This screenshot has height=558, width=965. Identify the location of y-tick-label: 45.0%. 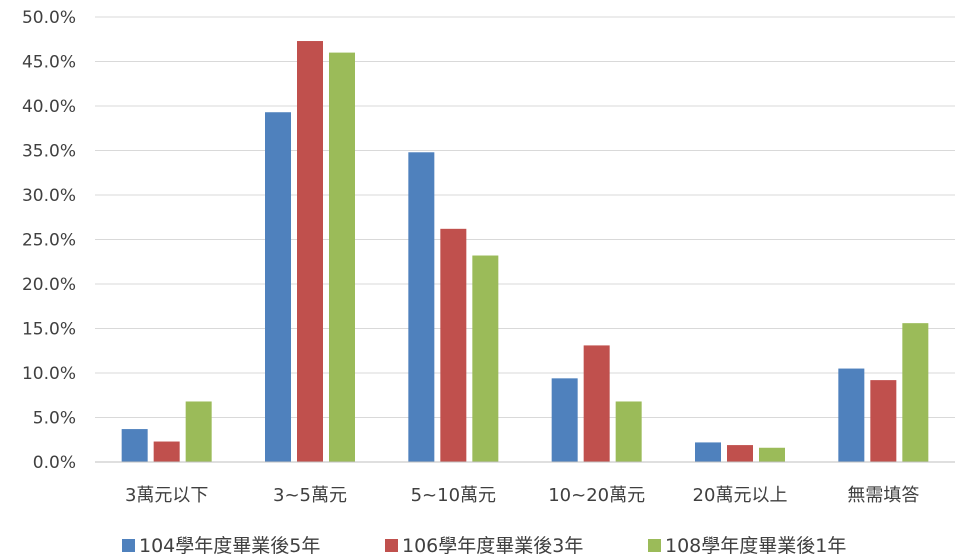
(49, 63).